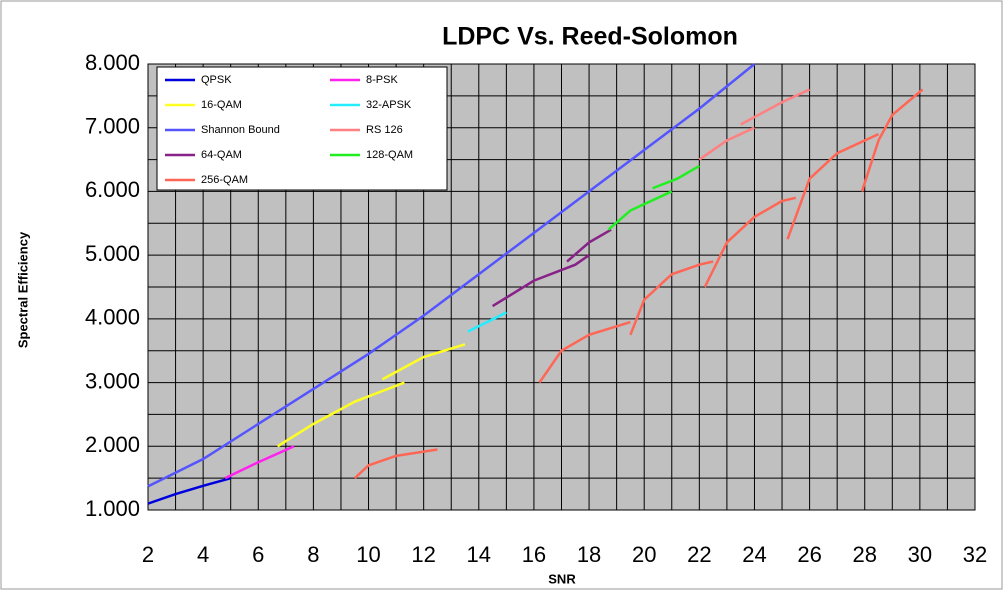 This screenshot has width=1003, height=595. What do you see at coordinates (382, 80) in the screenshot?
I see `legend-label: 8-PSK` at bounding box center [382, 80].